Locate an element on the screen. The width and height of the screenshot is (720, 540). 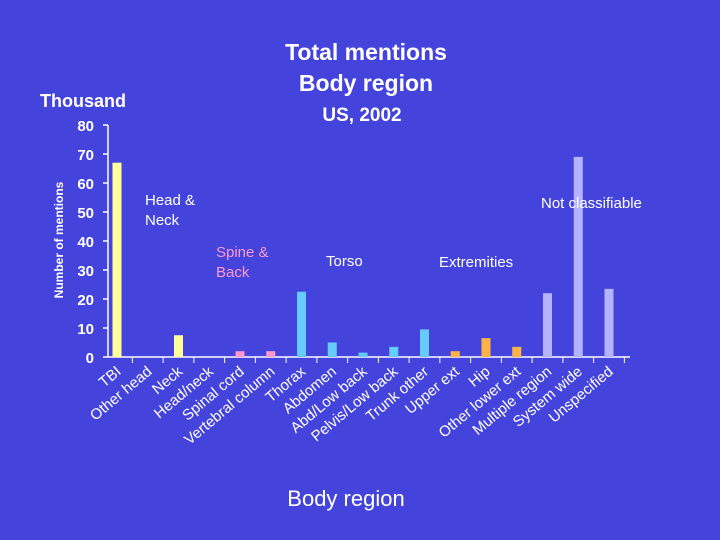
group-label: Not classifiable is located at coordinates (591, 203).